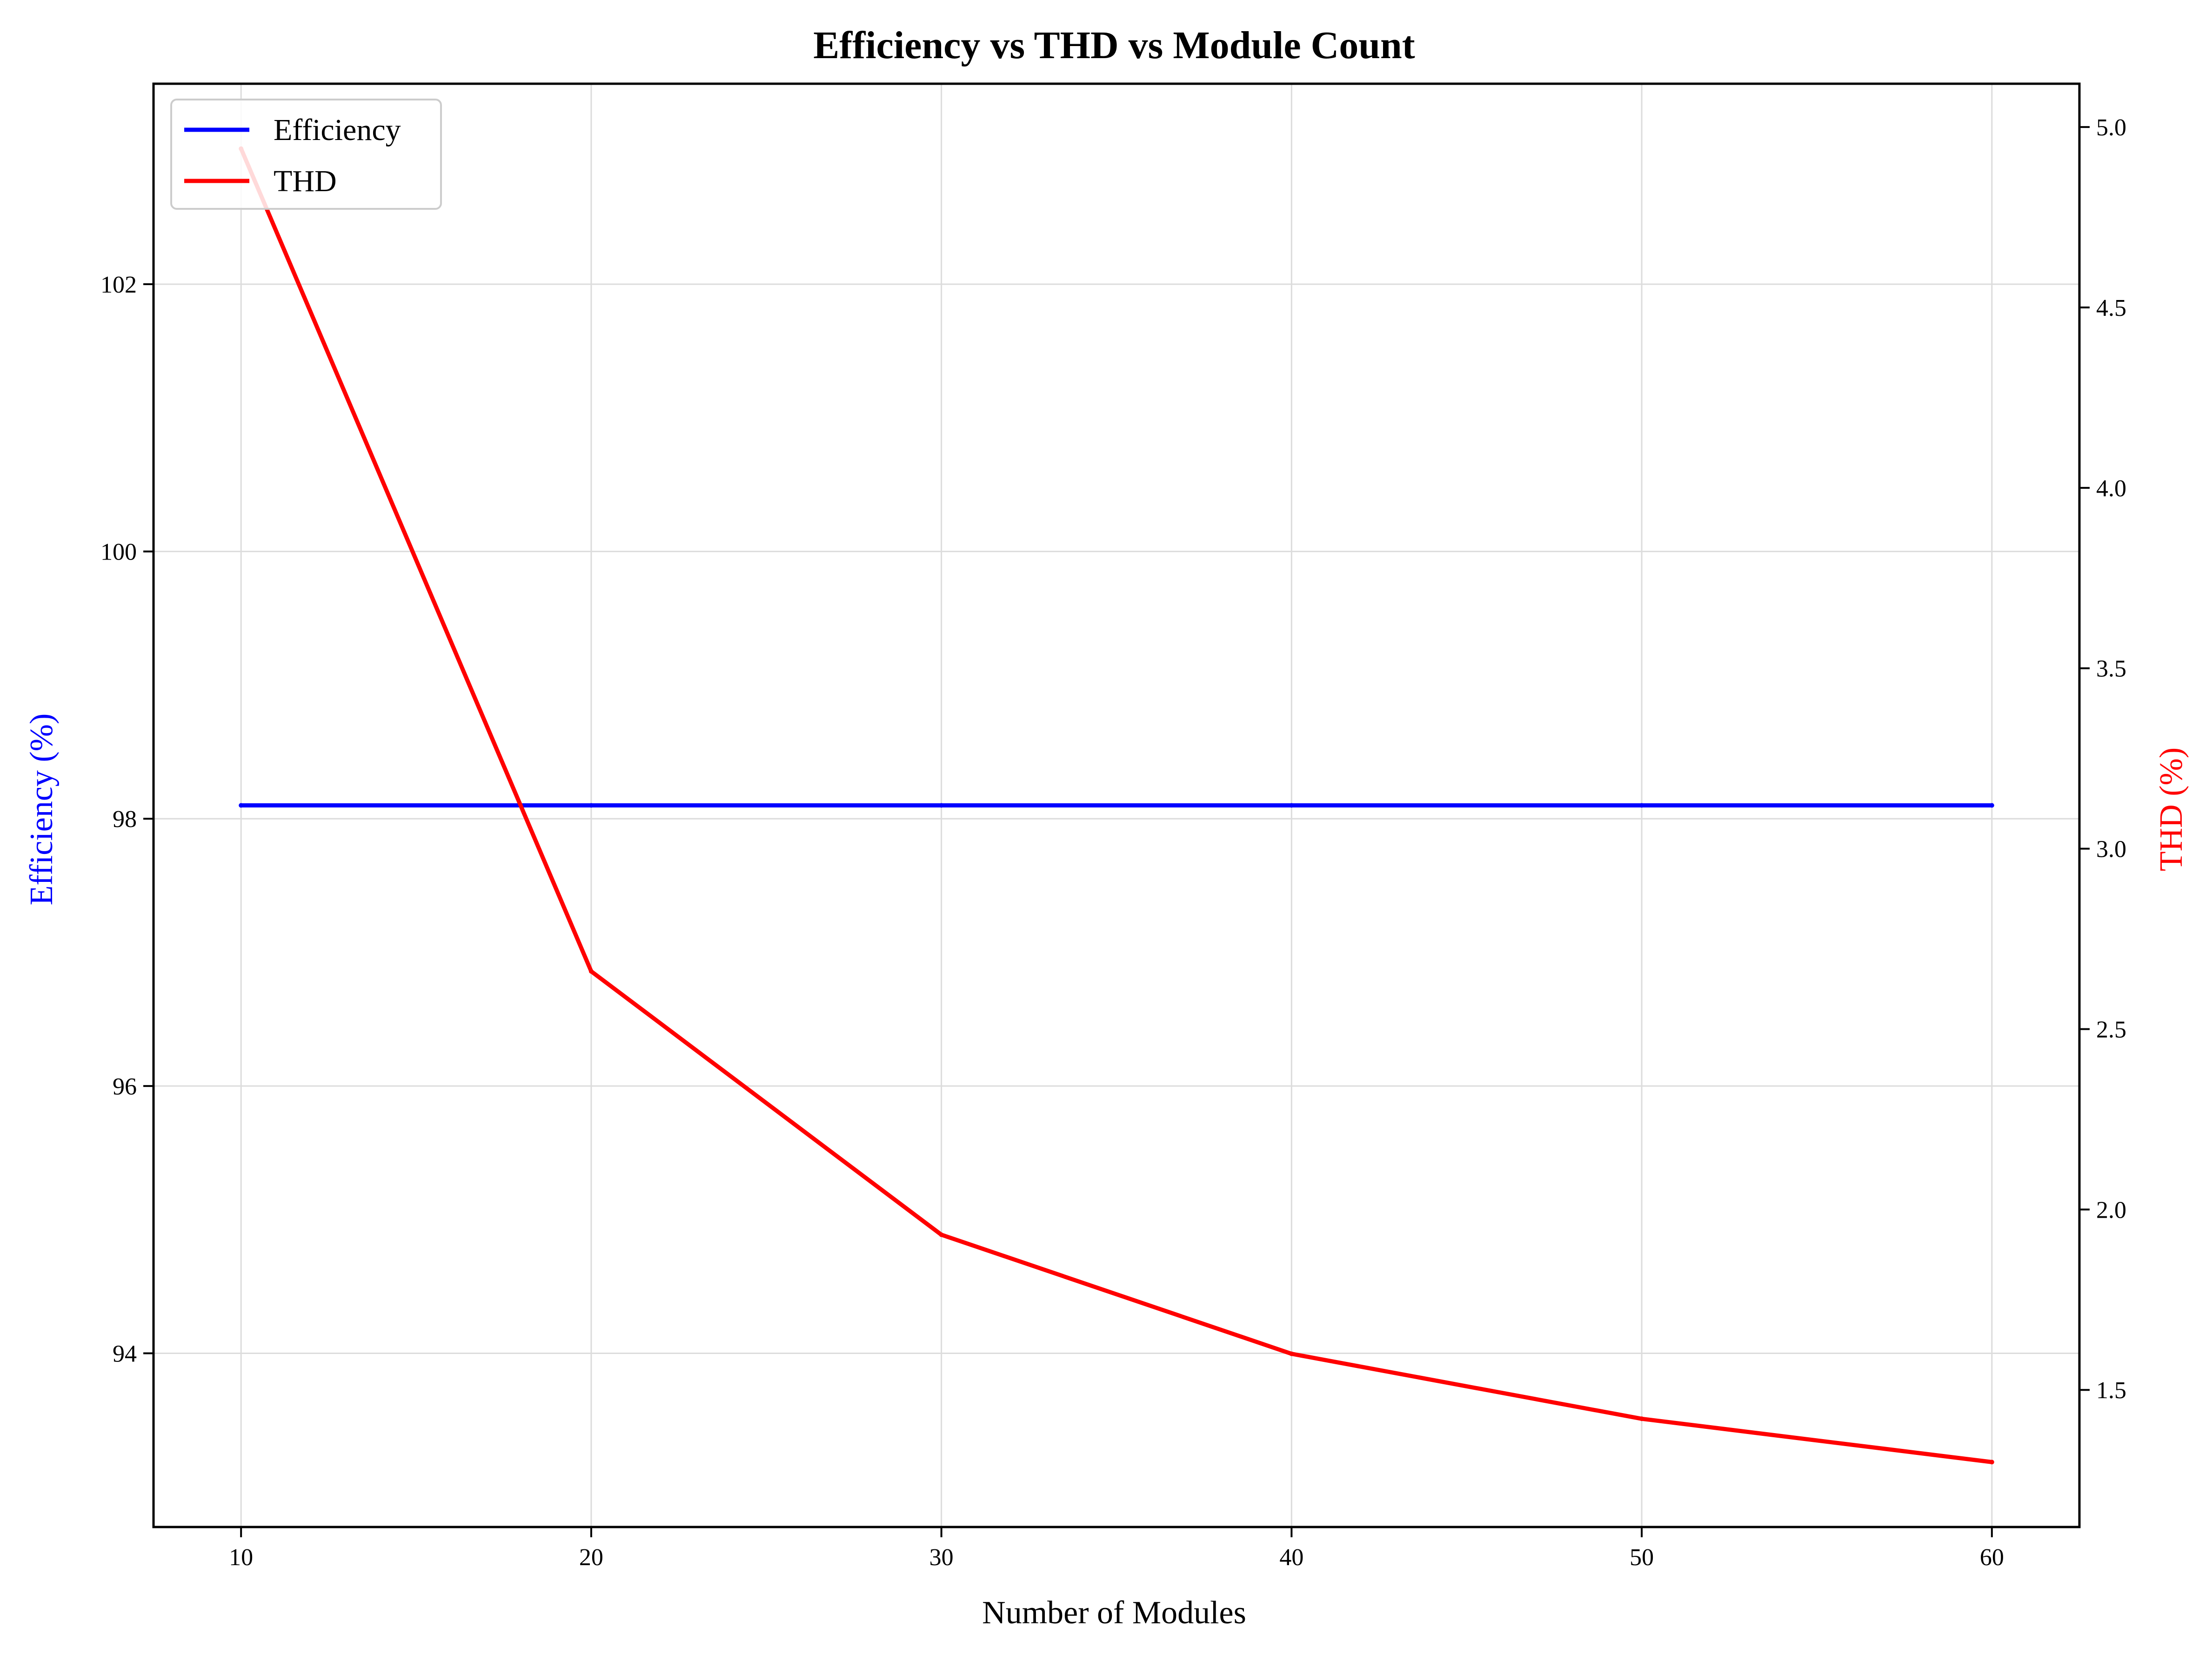 The image size is (2212, 1654). Describe the element at coordinates (2111, 849) in the screenshot. I see `right-y-tick-label: 3.0` at that location.